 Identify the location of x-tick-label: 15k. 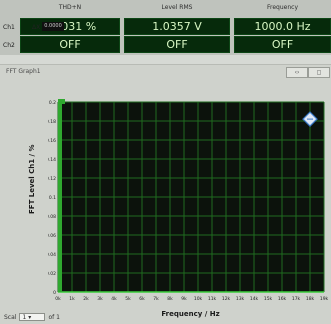
(268, 299).